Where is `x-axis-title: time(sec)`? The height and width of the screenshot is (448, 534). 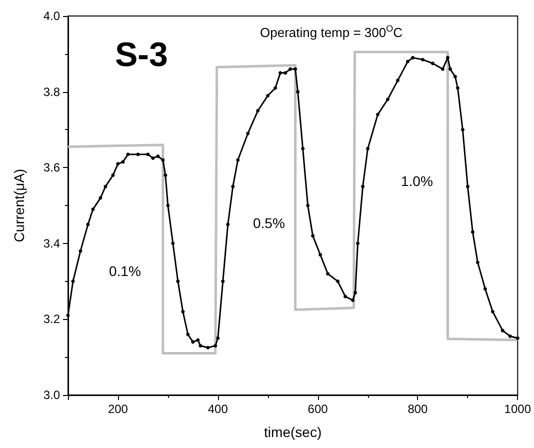
x-axis-title: time(sec) is located at coordinates (293, 432).